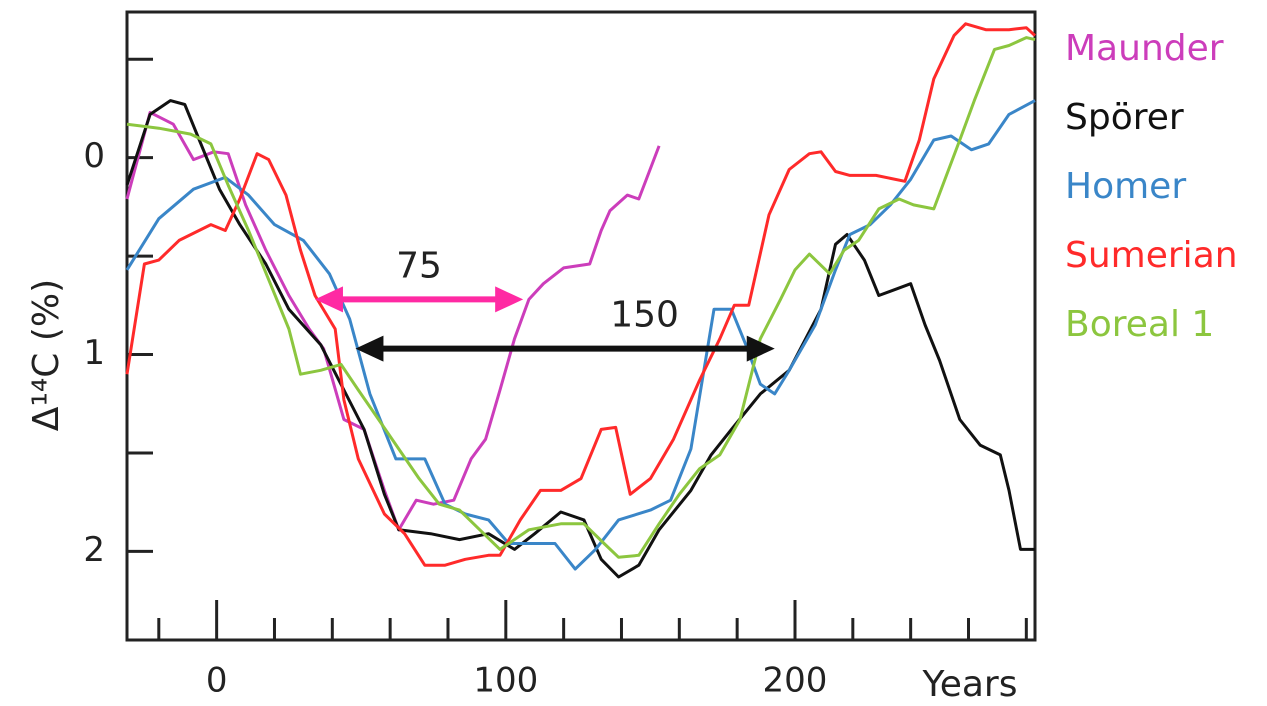 Image resolution: width=1267 pixels, height=706 pixels. What do you see at coordinates (644, 315) in the screenshot?
I see `annotation-label: 150` at bounding box center [644, 315].